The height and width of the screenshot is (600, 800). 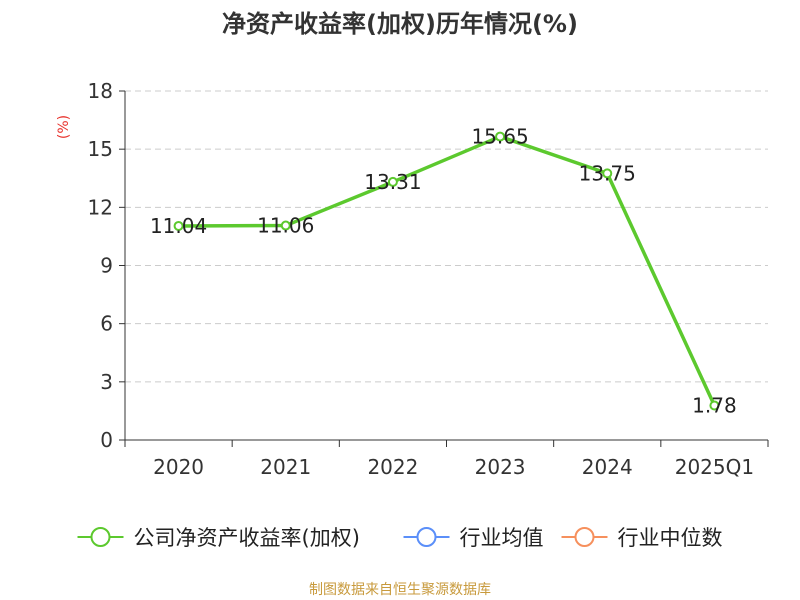 I want to click on x-tick-label: 2024, so click(x=607, y=467).